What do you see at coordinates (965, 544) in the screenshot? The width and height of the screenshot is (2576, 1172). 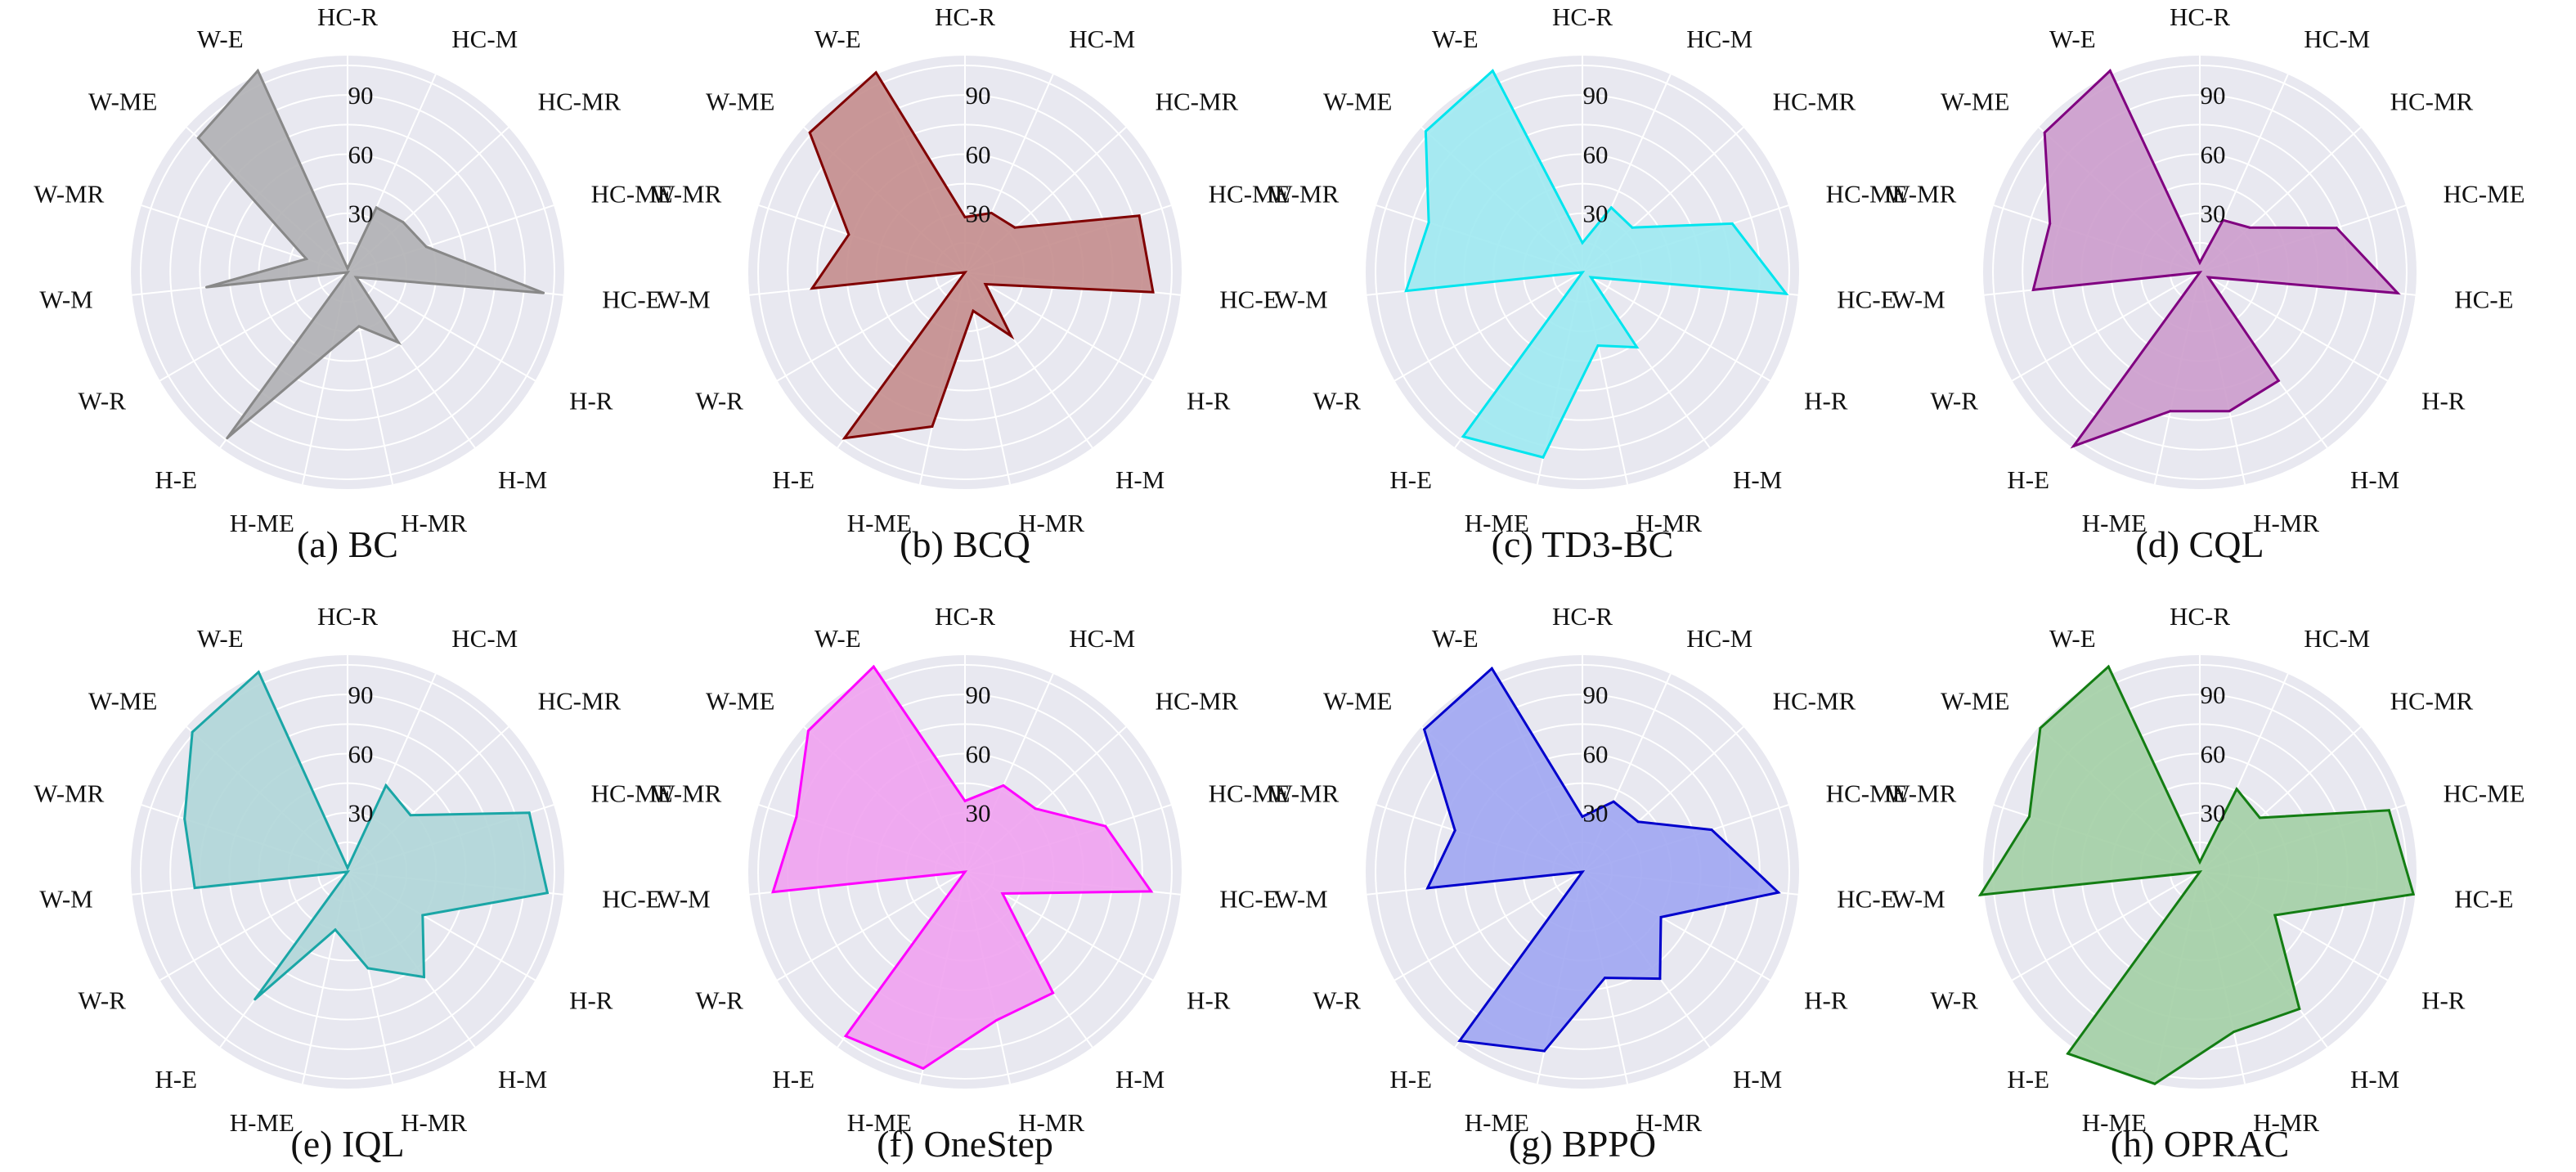 I see `panel-caption: (b) BCQ` at bounding box center [965, 544].